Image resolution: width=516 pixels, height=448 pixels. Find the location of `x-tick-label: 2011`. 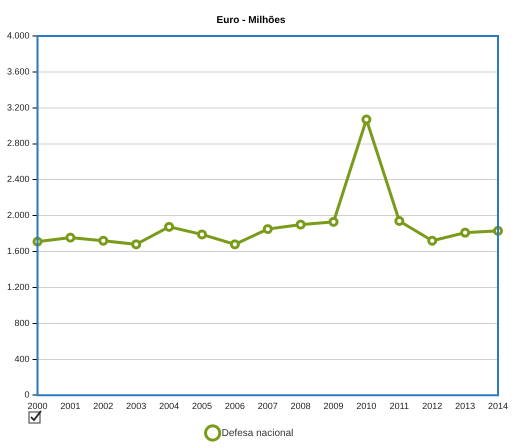

x-tick-label: 2011 is located at coordinates (400, 406).